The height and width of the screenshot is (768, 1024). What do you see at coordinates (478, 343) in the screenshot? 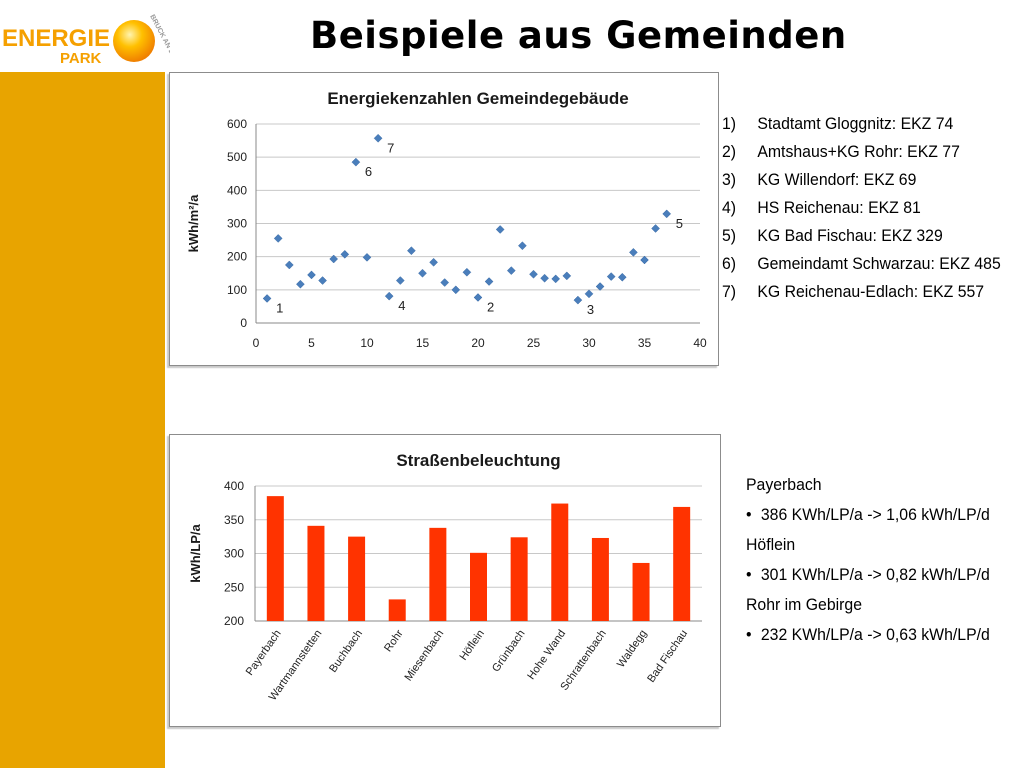
I see `x-tick-label: 20` at bounding box center [478, 343].